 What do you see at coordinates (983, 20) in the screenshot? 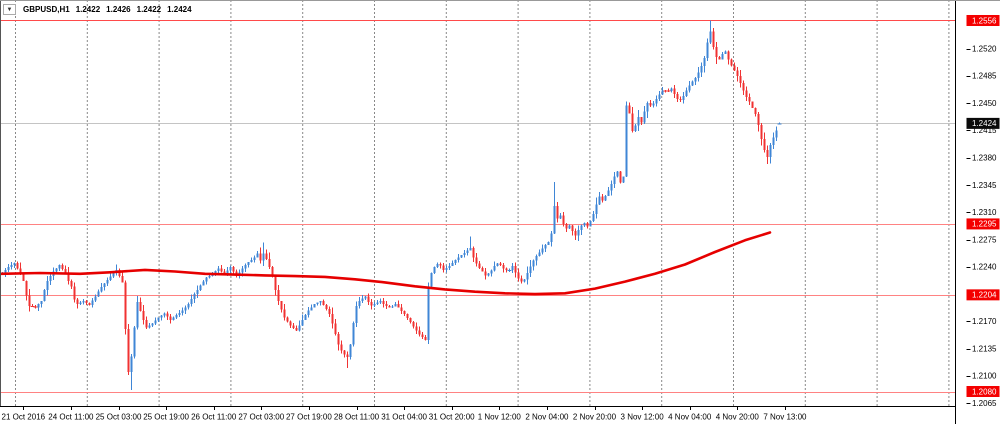
I see `level-price-badge` at bounding box center [983, 20].